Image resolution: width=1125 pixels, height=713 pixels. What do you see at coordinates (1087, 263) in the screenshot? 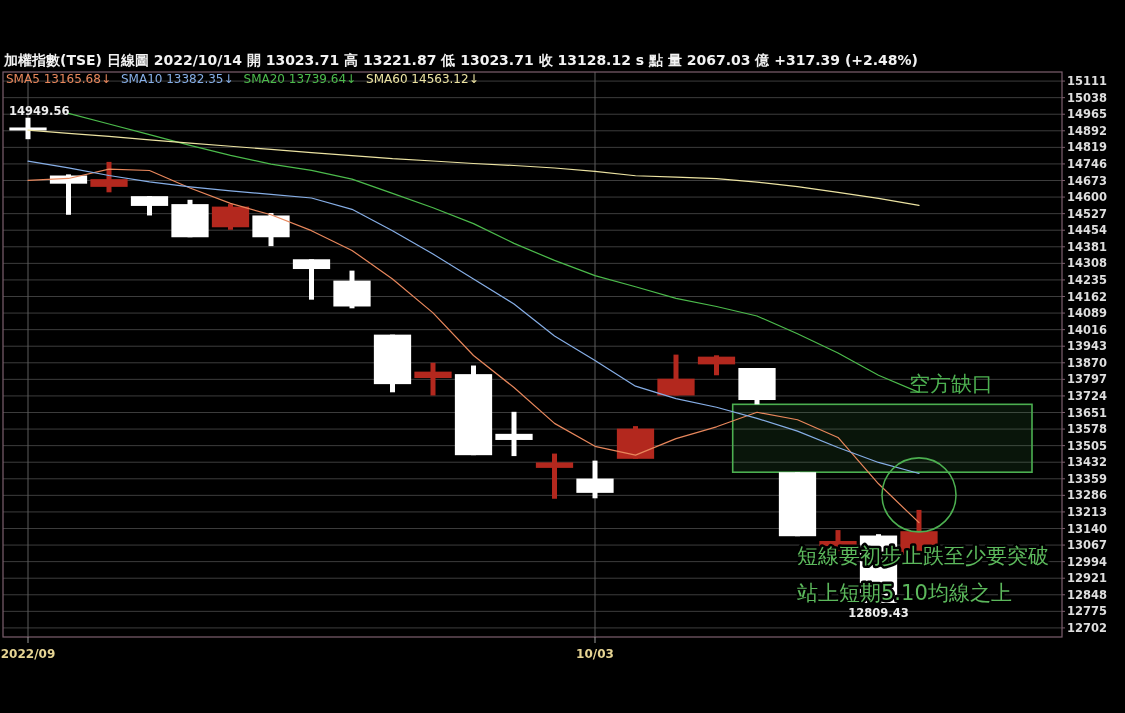
I see `y-tick-label: 14308` at bounding box center [1087, 263].